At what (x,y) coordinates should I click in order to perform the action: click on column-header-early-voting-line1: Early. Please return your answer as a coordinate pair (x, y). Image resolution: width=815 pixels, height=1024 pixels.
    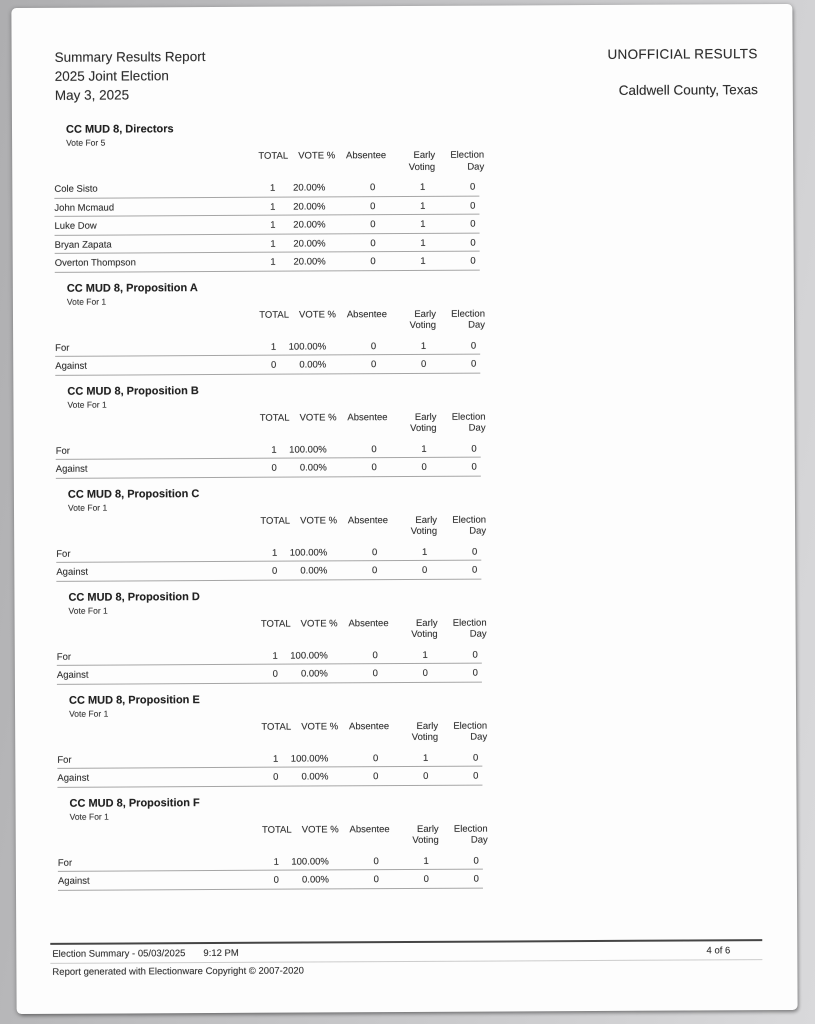
    Looking at the image, I should click on (424, 155).